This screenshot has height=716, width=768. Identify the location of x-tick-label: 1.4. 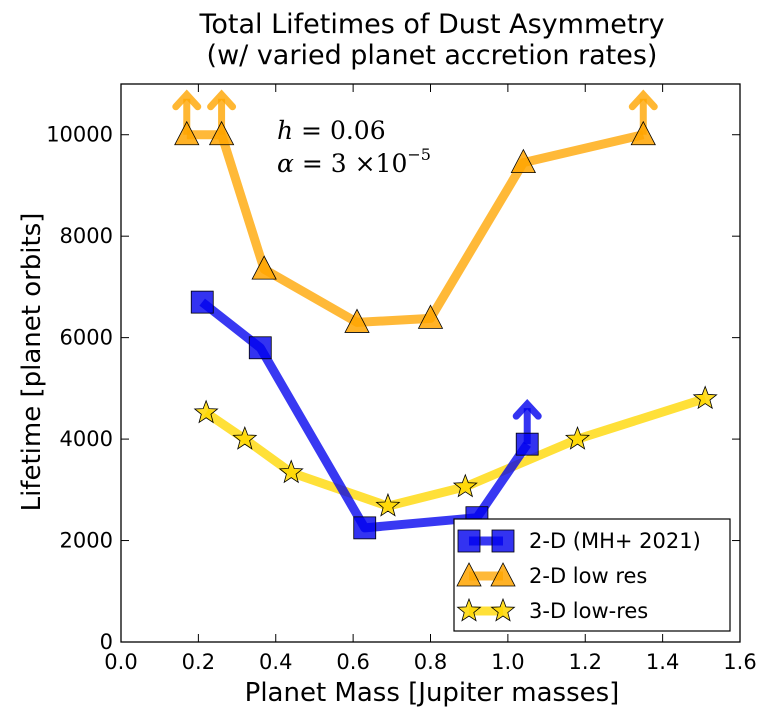
(662, 662).